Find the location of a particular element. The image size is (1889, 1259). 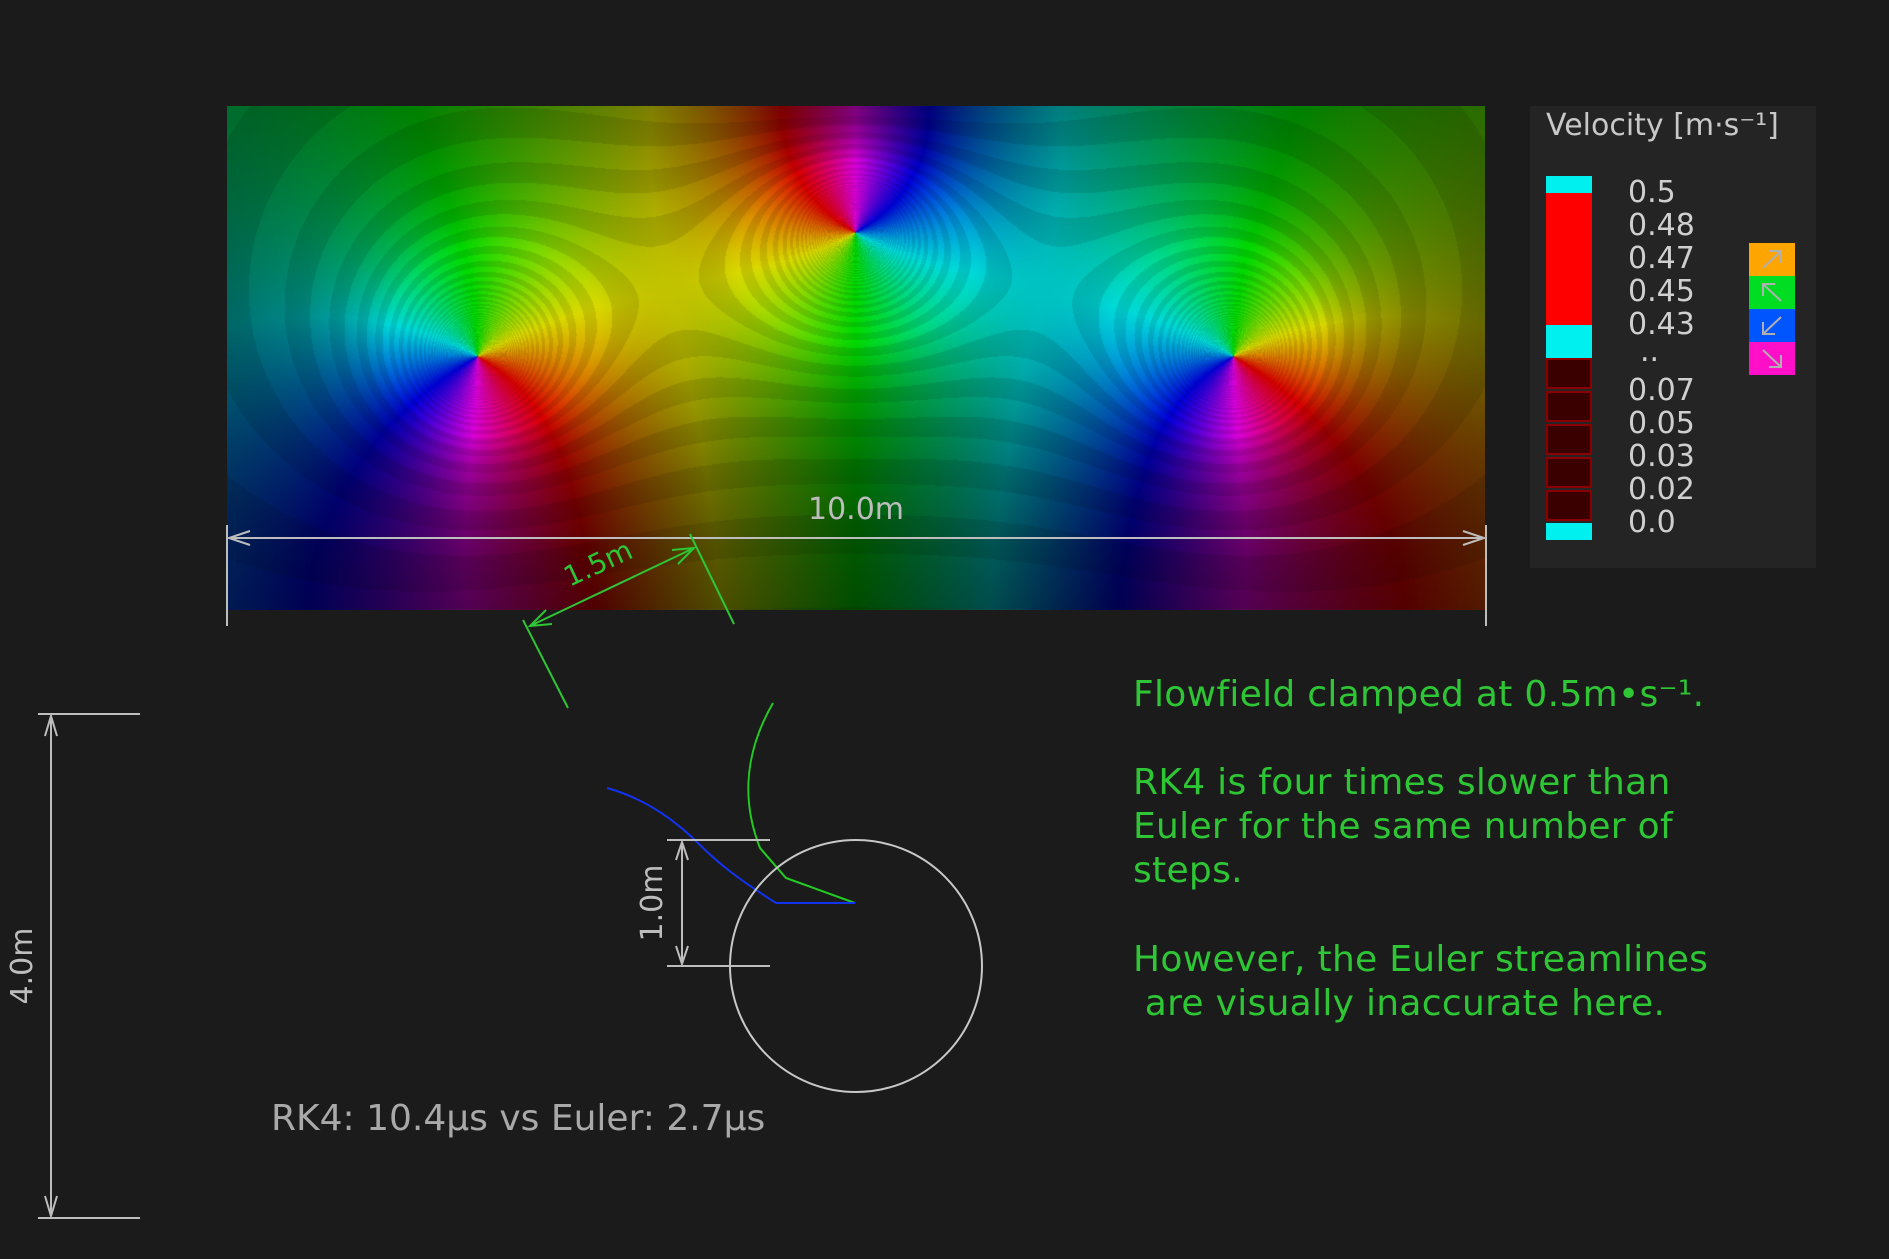

legend-value: 0.43 is located at coordinates (1661, 324).